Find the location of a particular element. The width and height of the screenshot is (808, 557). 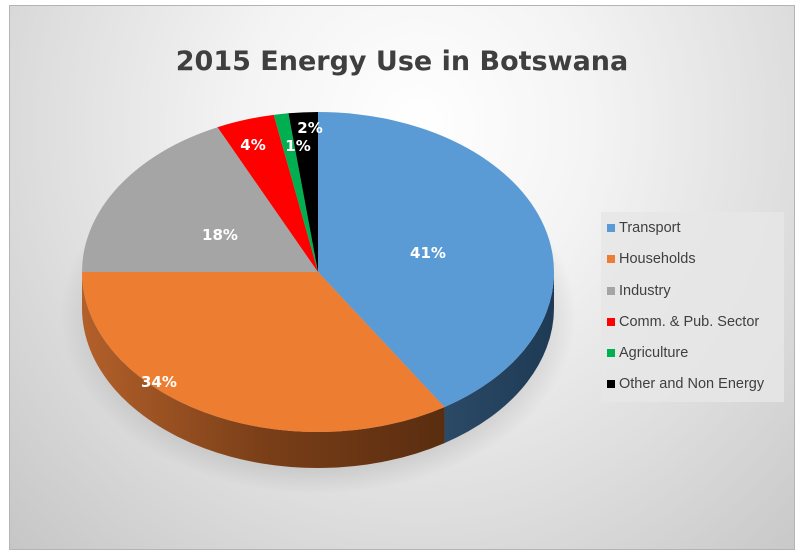

legend-item-transport: Transport is located at coordinates (644, 228).